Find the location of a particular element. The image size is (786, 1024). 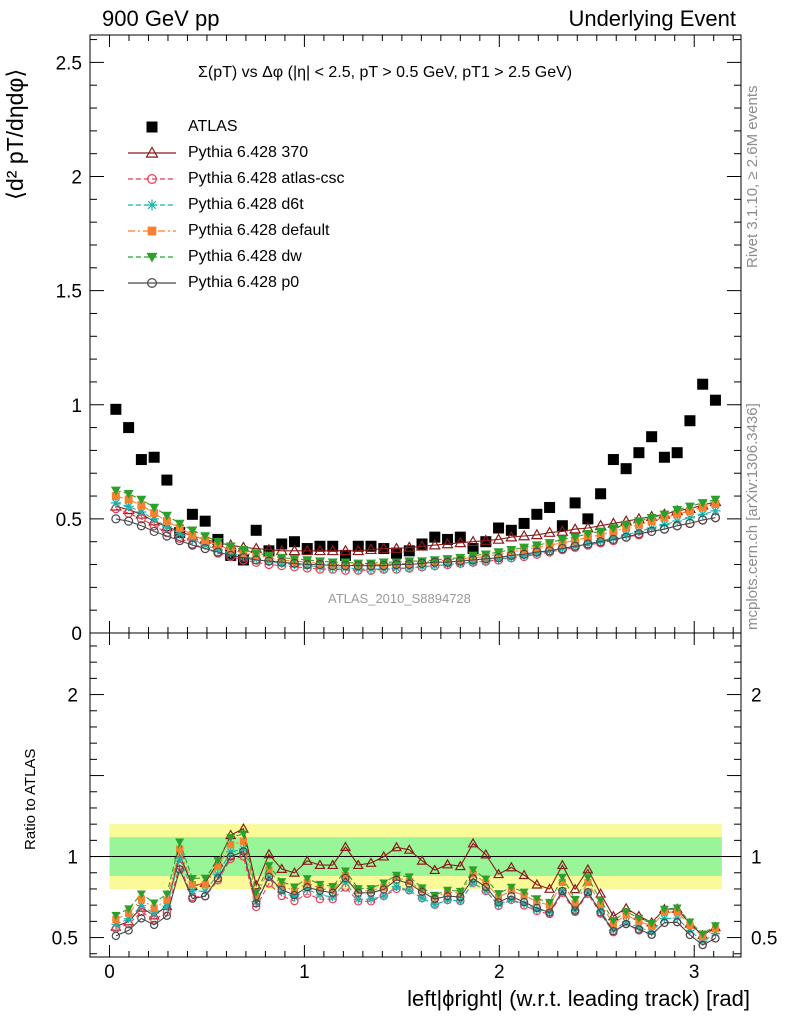

legend-entry: Pythia 6.428 atlas-csc is located at coordinates (235, 179).